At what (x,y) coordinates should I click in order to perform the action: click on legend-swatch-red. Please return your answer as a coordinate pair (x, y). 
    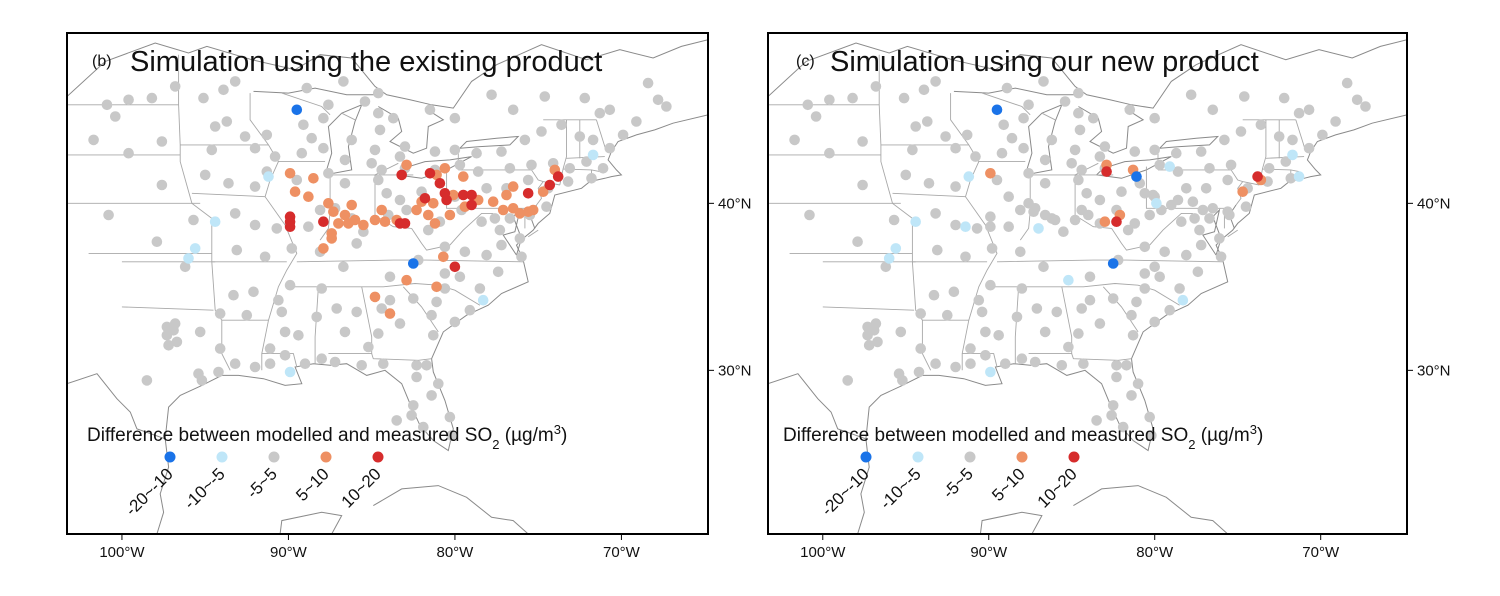
    Looking at the image, I should click on (1074, 457).